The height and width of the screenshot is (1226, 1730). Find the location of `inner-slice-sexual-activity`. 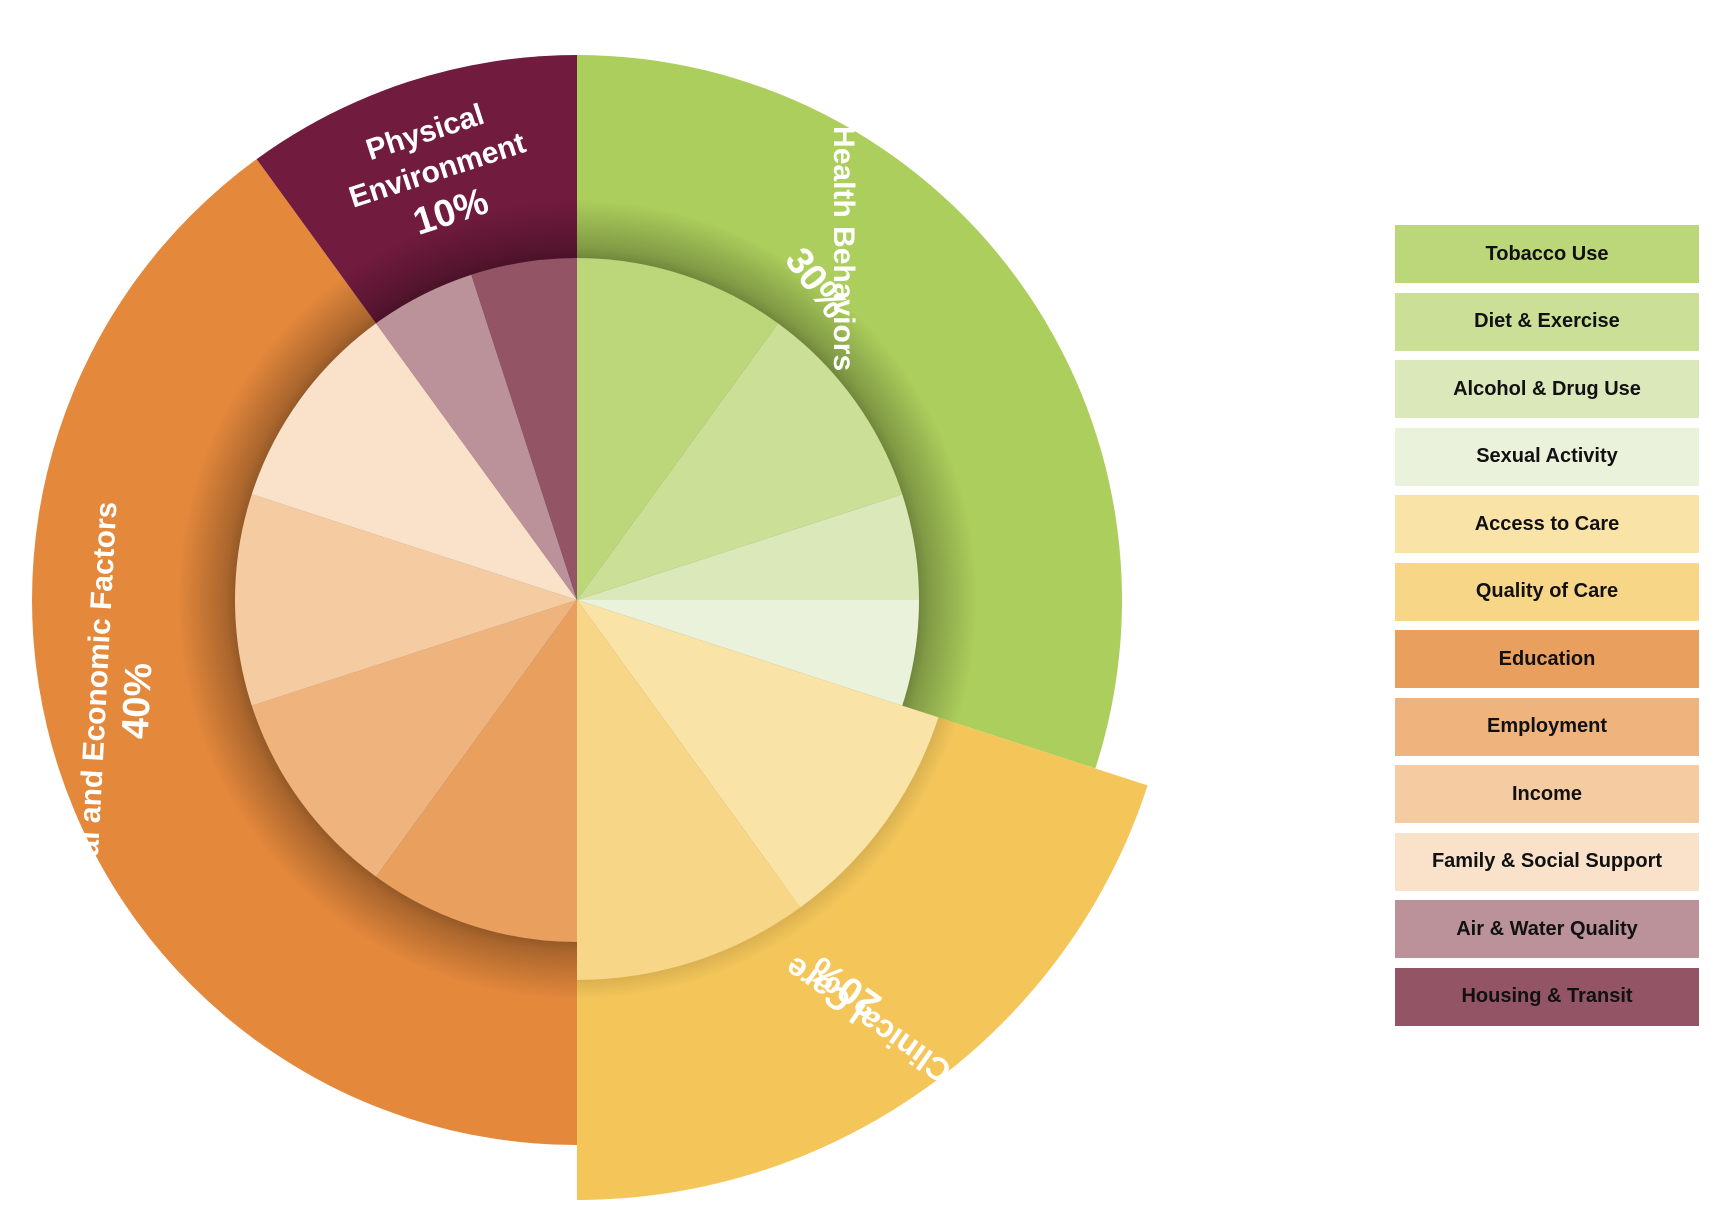

inner-slice-sexual-activity is located at coordinates (748, 653).